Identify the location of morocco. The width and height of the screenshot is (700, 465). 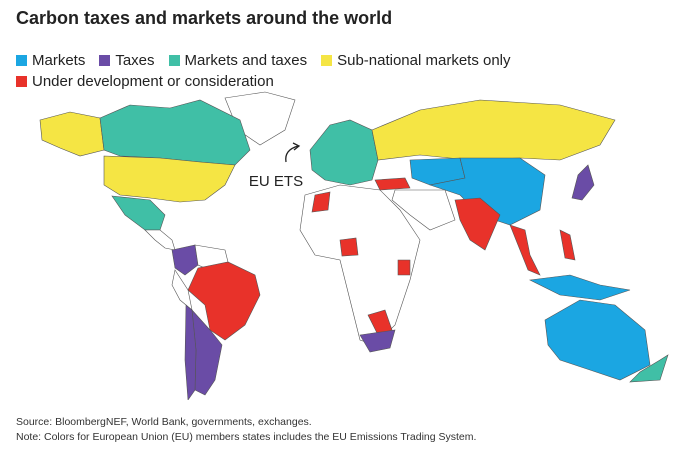
(321, 202).